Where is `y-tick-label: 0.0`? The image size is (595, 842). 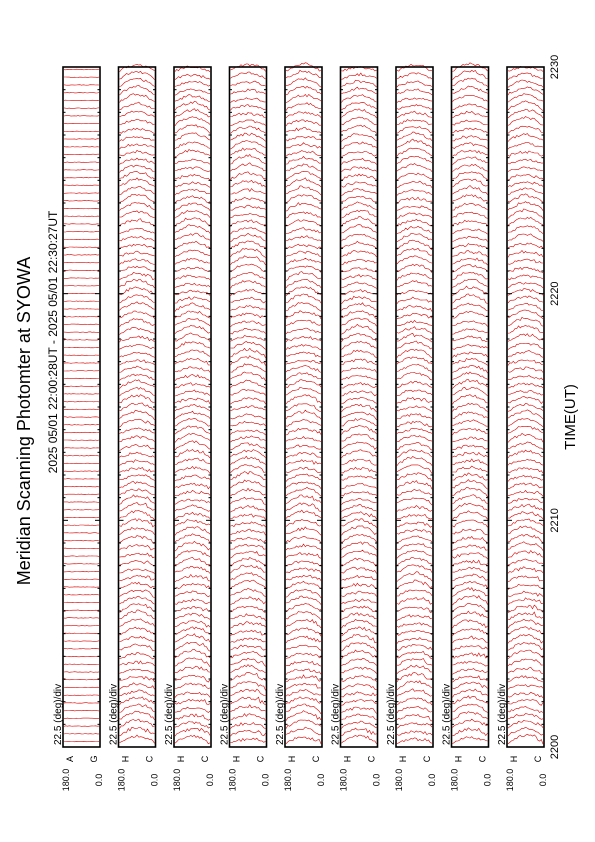
y-tick-label: 0.0 is located at coordinates (488, 780).